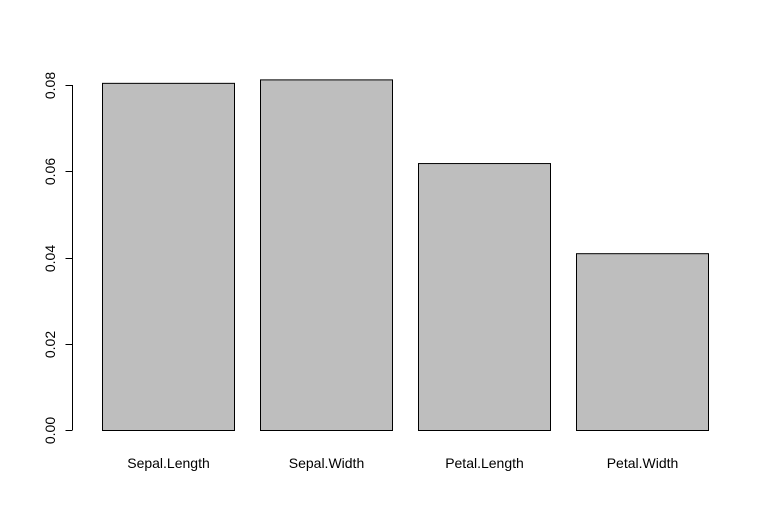 The width and height of the screenshot is (772, 532). What do you see at coordinates (50, 344) in the screenshot?
I see `y-tick-label: 0.02` at bounding box center [50, 344].